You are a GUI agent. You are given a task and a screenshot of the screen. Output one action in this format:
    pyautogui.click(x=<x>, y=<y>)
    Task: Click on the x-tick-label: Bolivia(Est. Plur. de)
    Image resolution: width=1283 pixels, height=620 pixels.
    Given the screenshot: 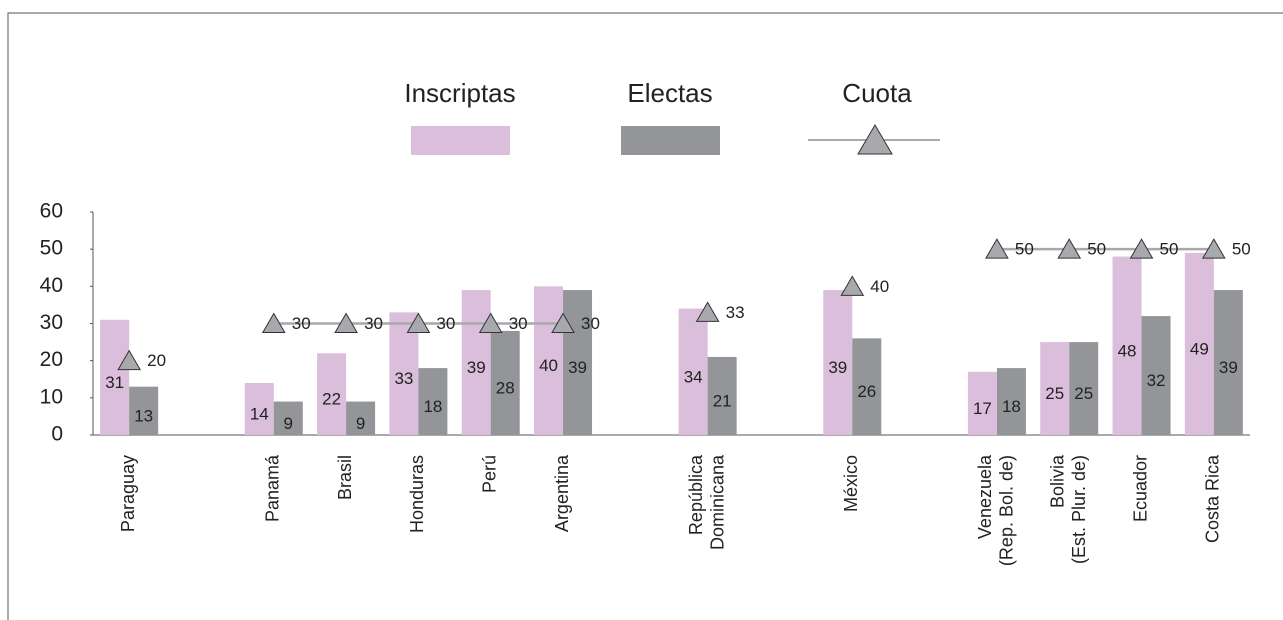 What is the action you would take?
    pyautogui.click(x=1068, y=509)
    